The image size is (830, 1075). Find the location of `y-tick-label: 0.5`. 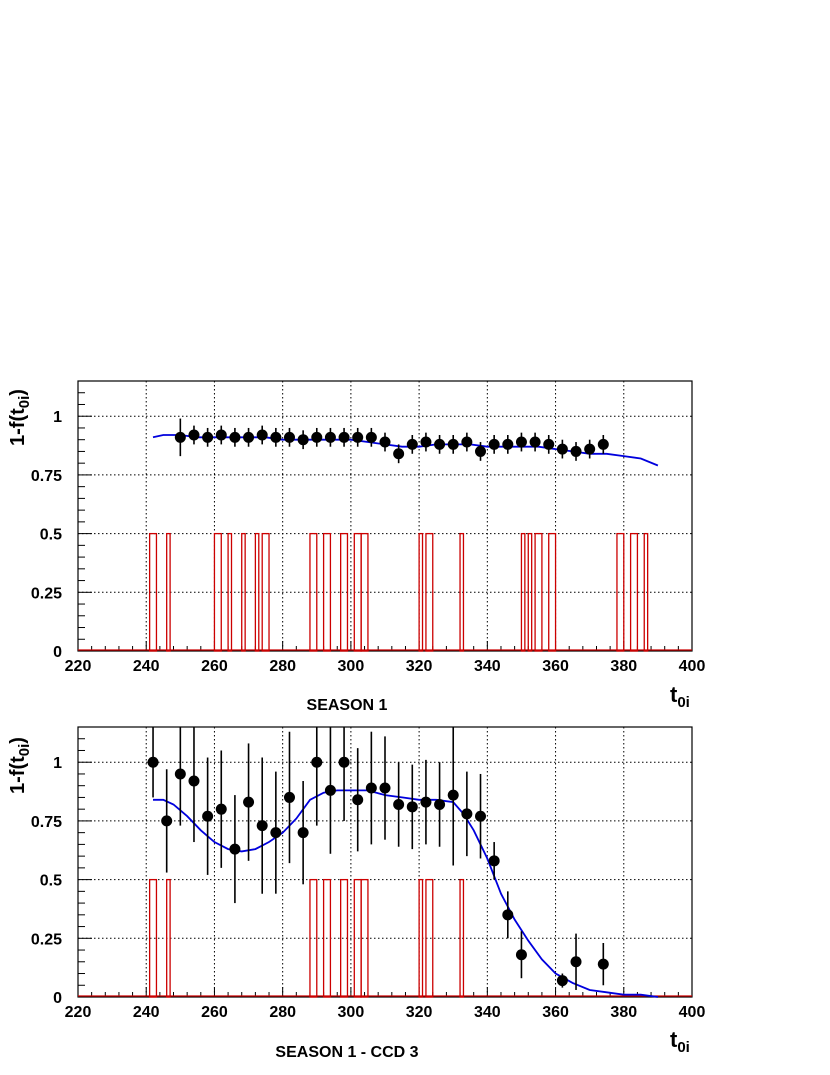

y-tick-label: 0.5 is located at coordinates (51, 535).